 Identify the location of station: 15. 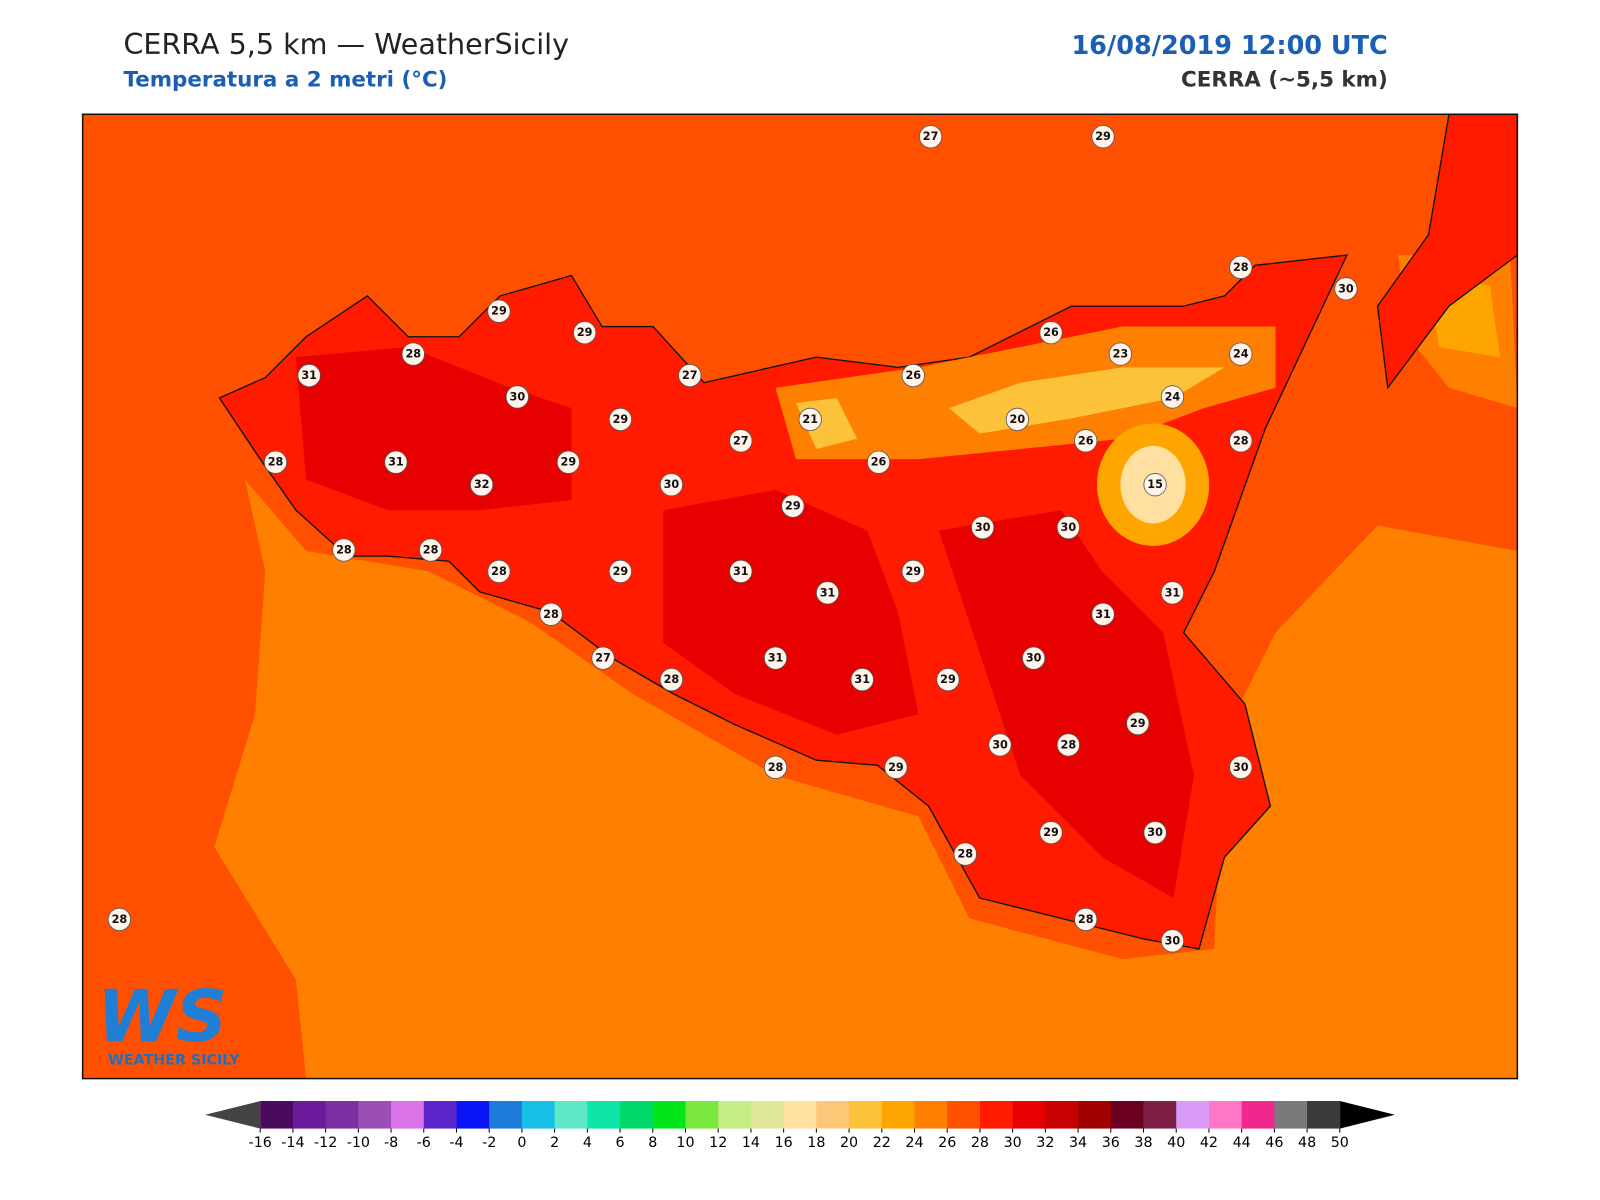
(1155, 485).